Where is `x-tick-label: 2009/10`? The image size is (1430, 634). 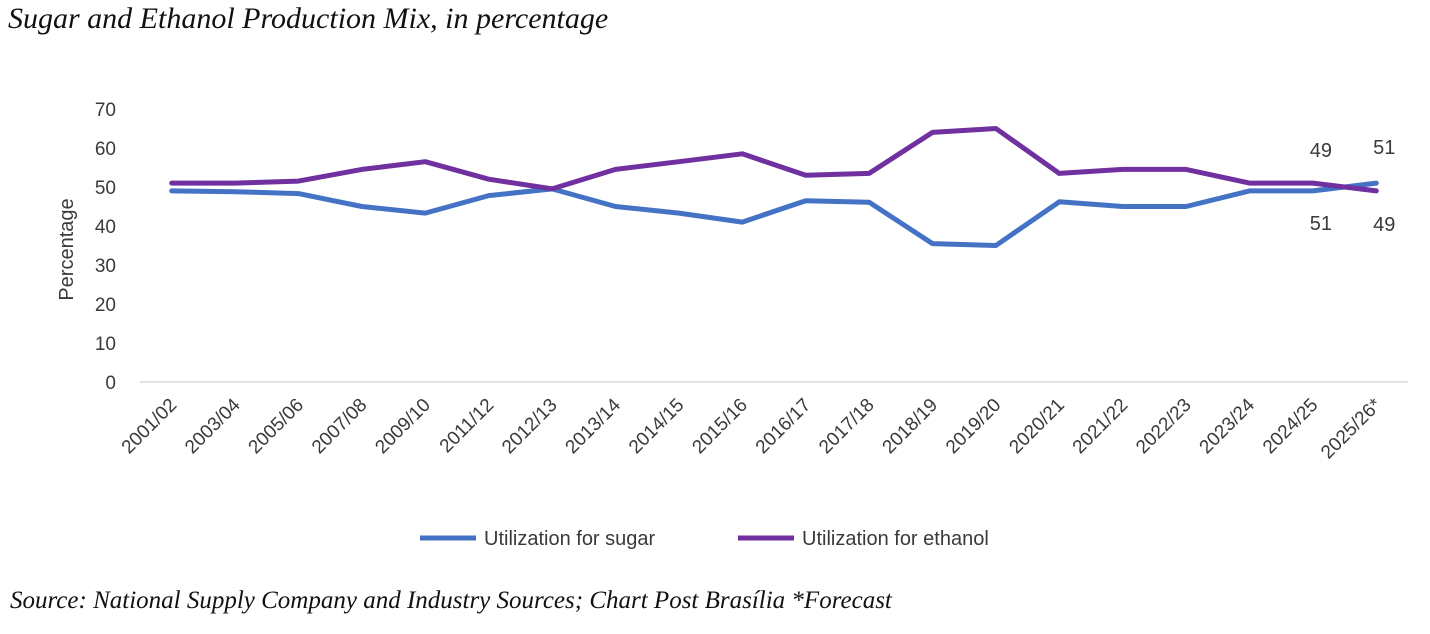
x-tick-label: 2009/10 is located at coordinates (402, 426).